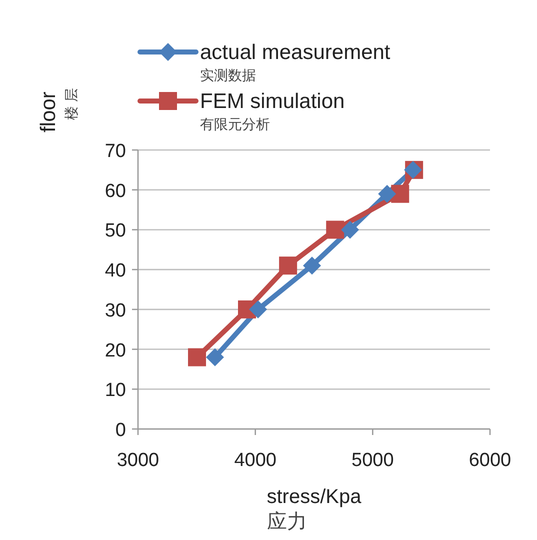 Image resolution: width=537 pixels, height=540 pixels. What do you see at coordinates (138, 460) in the screenshot?
I see `x-tick-label: 3000` at bounding box center [138, 460].